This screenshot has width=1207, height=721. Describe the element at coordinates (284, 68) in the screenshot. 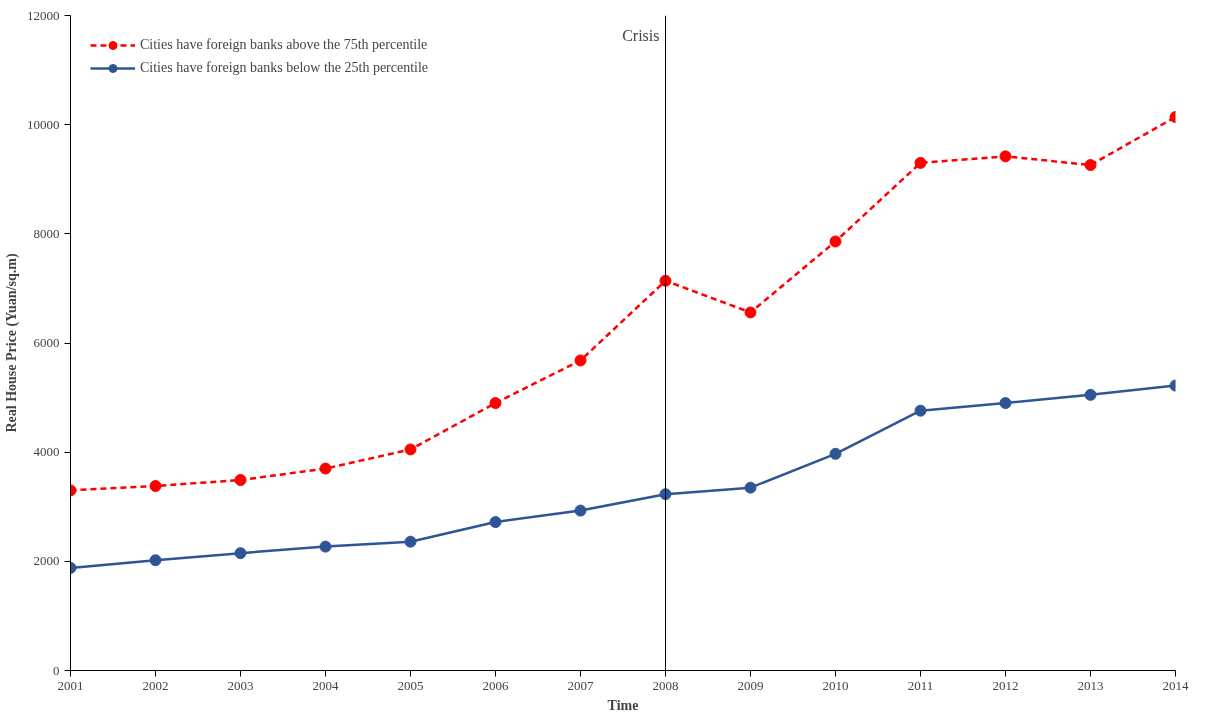

I see `legend-label: Cities have foreign banks below the 25th percentile` at that location.